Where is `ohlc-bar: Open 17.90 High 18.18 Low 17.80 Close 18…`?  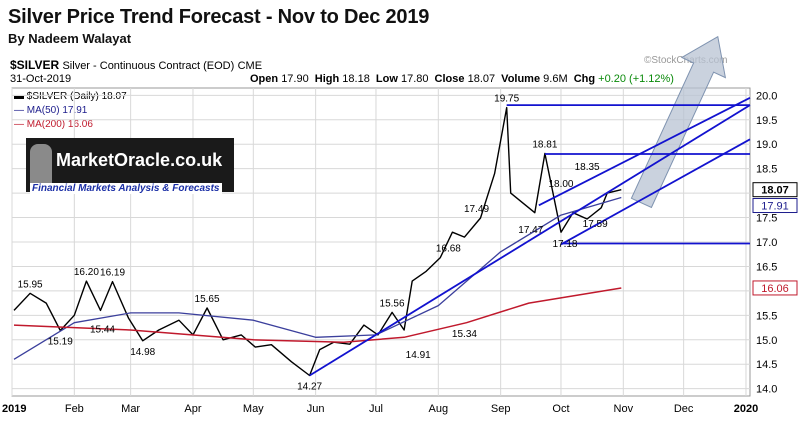
ohlc-bar: Open 17.90 High 18.18 Low 17.80 Close 18… is located at coordinates (463, 79).